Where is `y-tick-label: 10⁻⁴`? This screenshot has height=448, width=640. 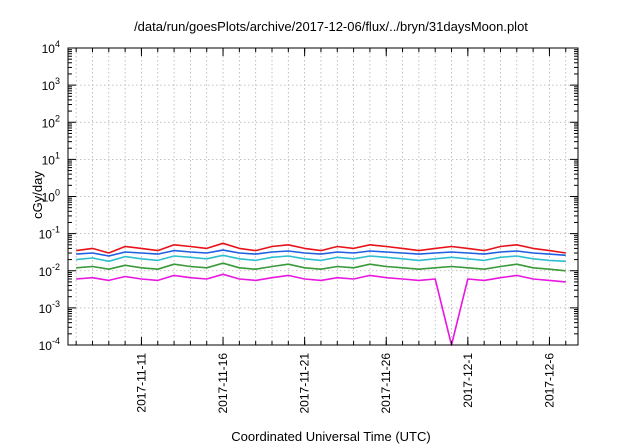 y-tick-label: 10⁻⁴ is located at coordinates (49, 344).